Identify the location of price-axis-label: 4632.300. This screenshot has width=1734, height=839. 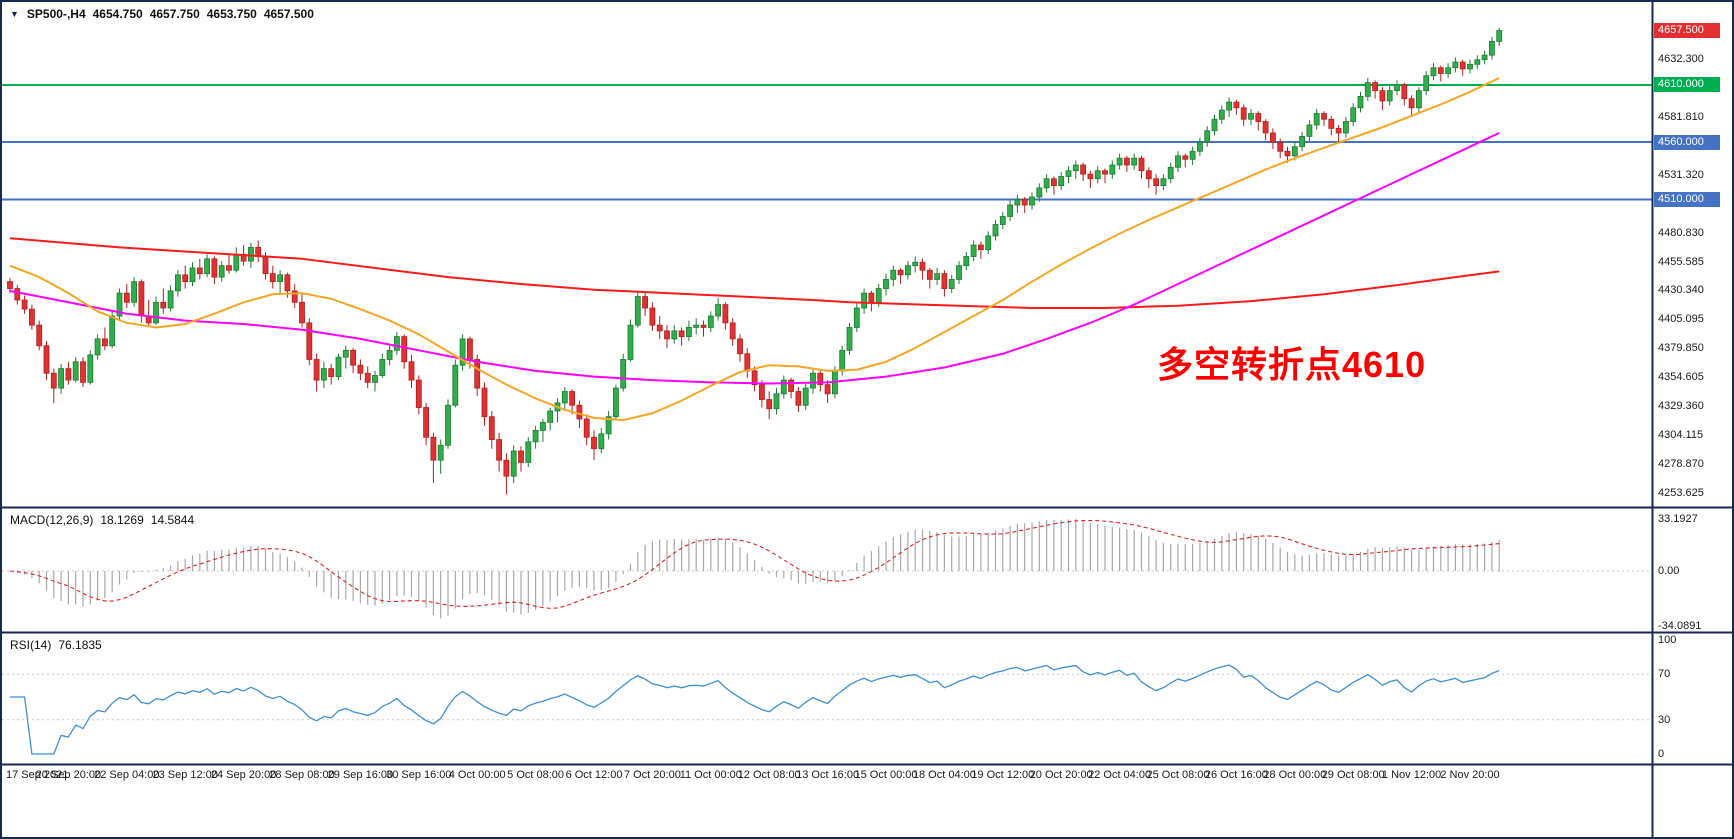
(1681, 59).